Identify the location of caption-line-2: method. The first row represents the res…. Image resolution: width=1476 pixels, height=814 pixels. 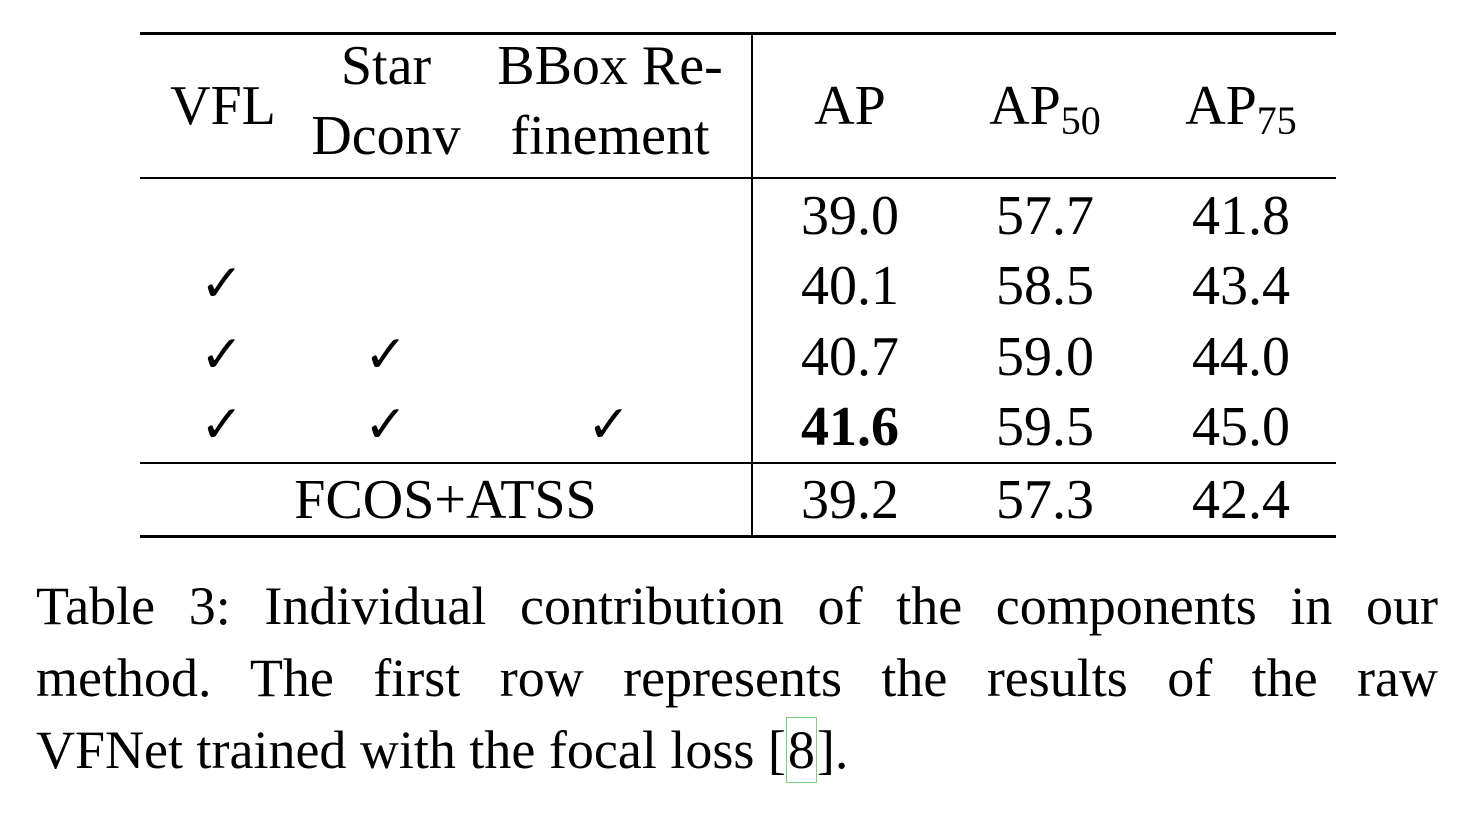
(737, 678).